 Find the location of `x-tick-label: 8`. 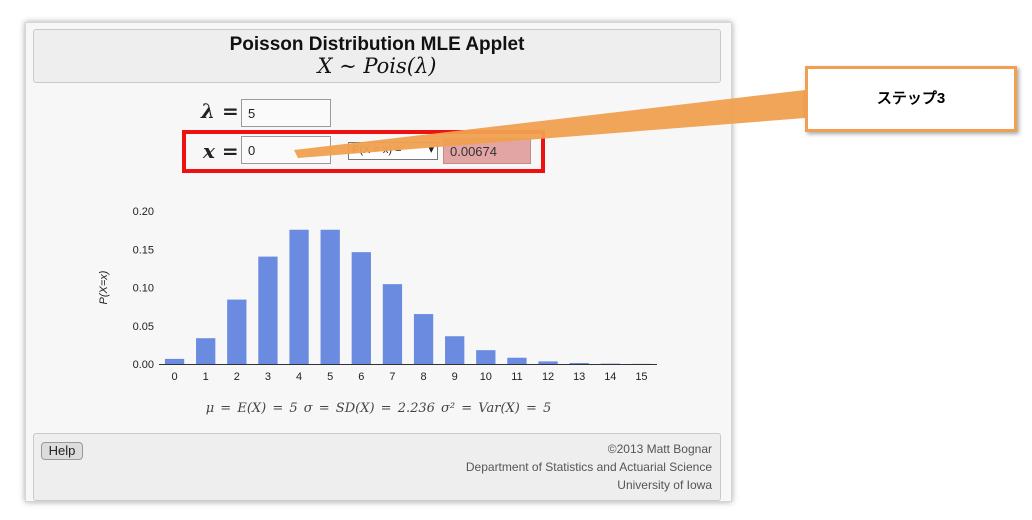

x-tick-label: 8 is located at coordinates (424, 377).